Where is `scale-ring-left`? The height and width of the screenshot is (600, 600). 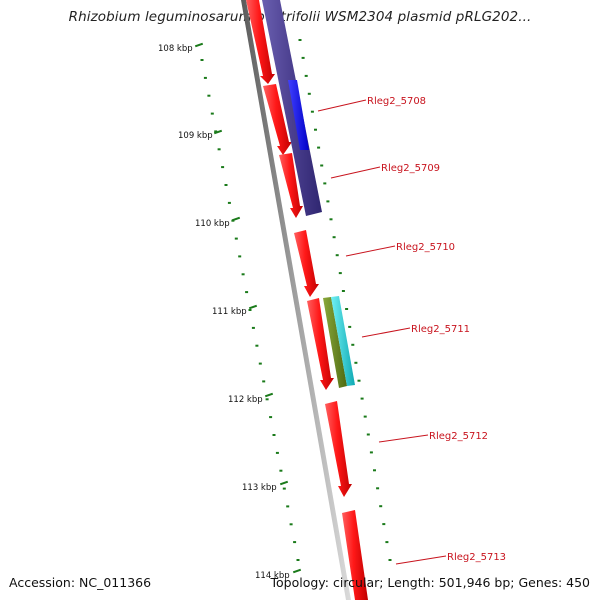 scale-ring-left is located at coordinates (250, 310).